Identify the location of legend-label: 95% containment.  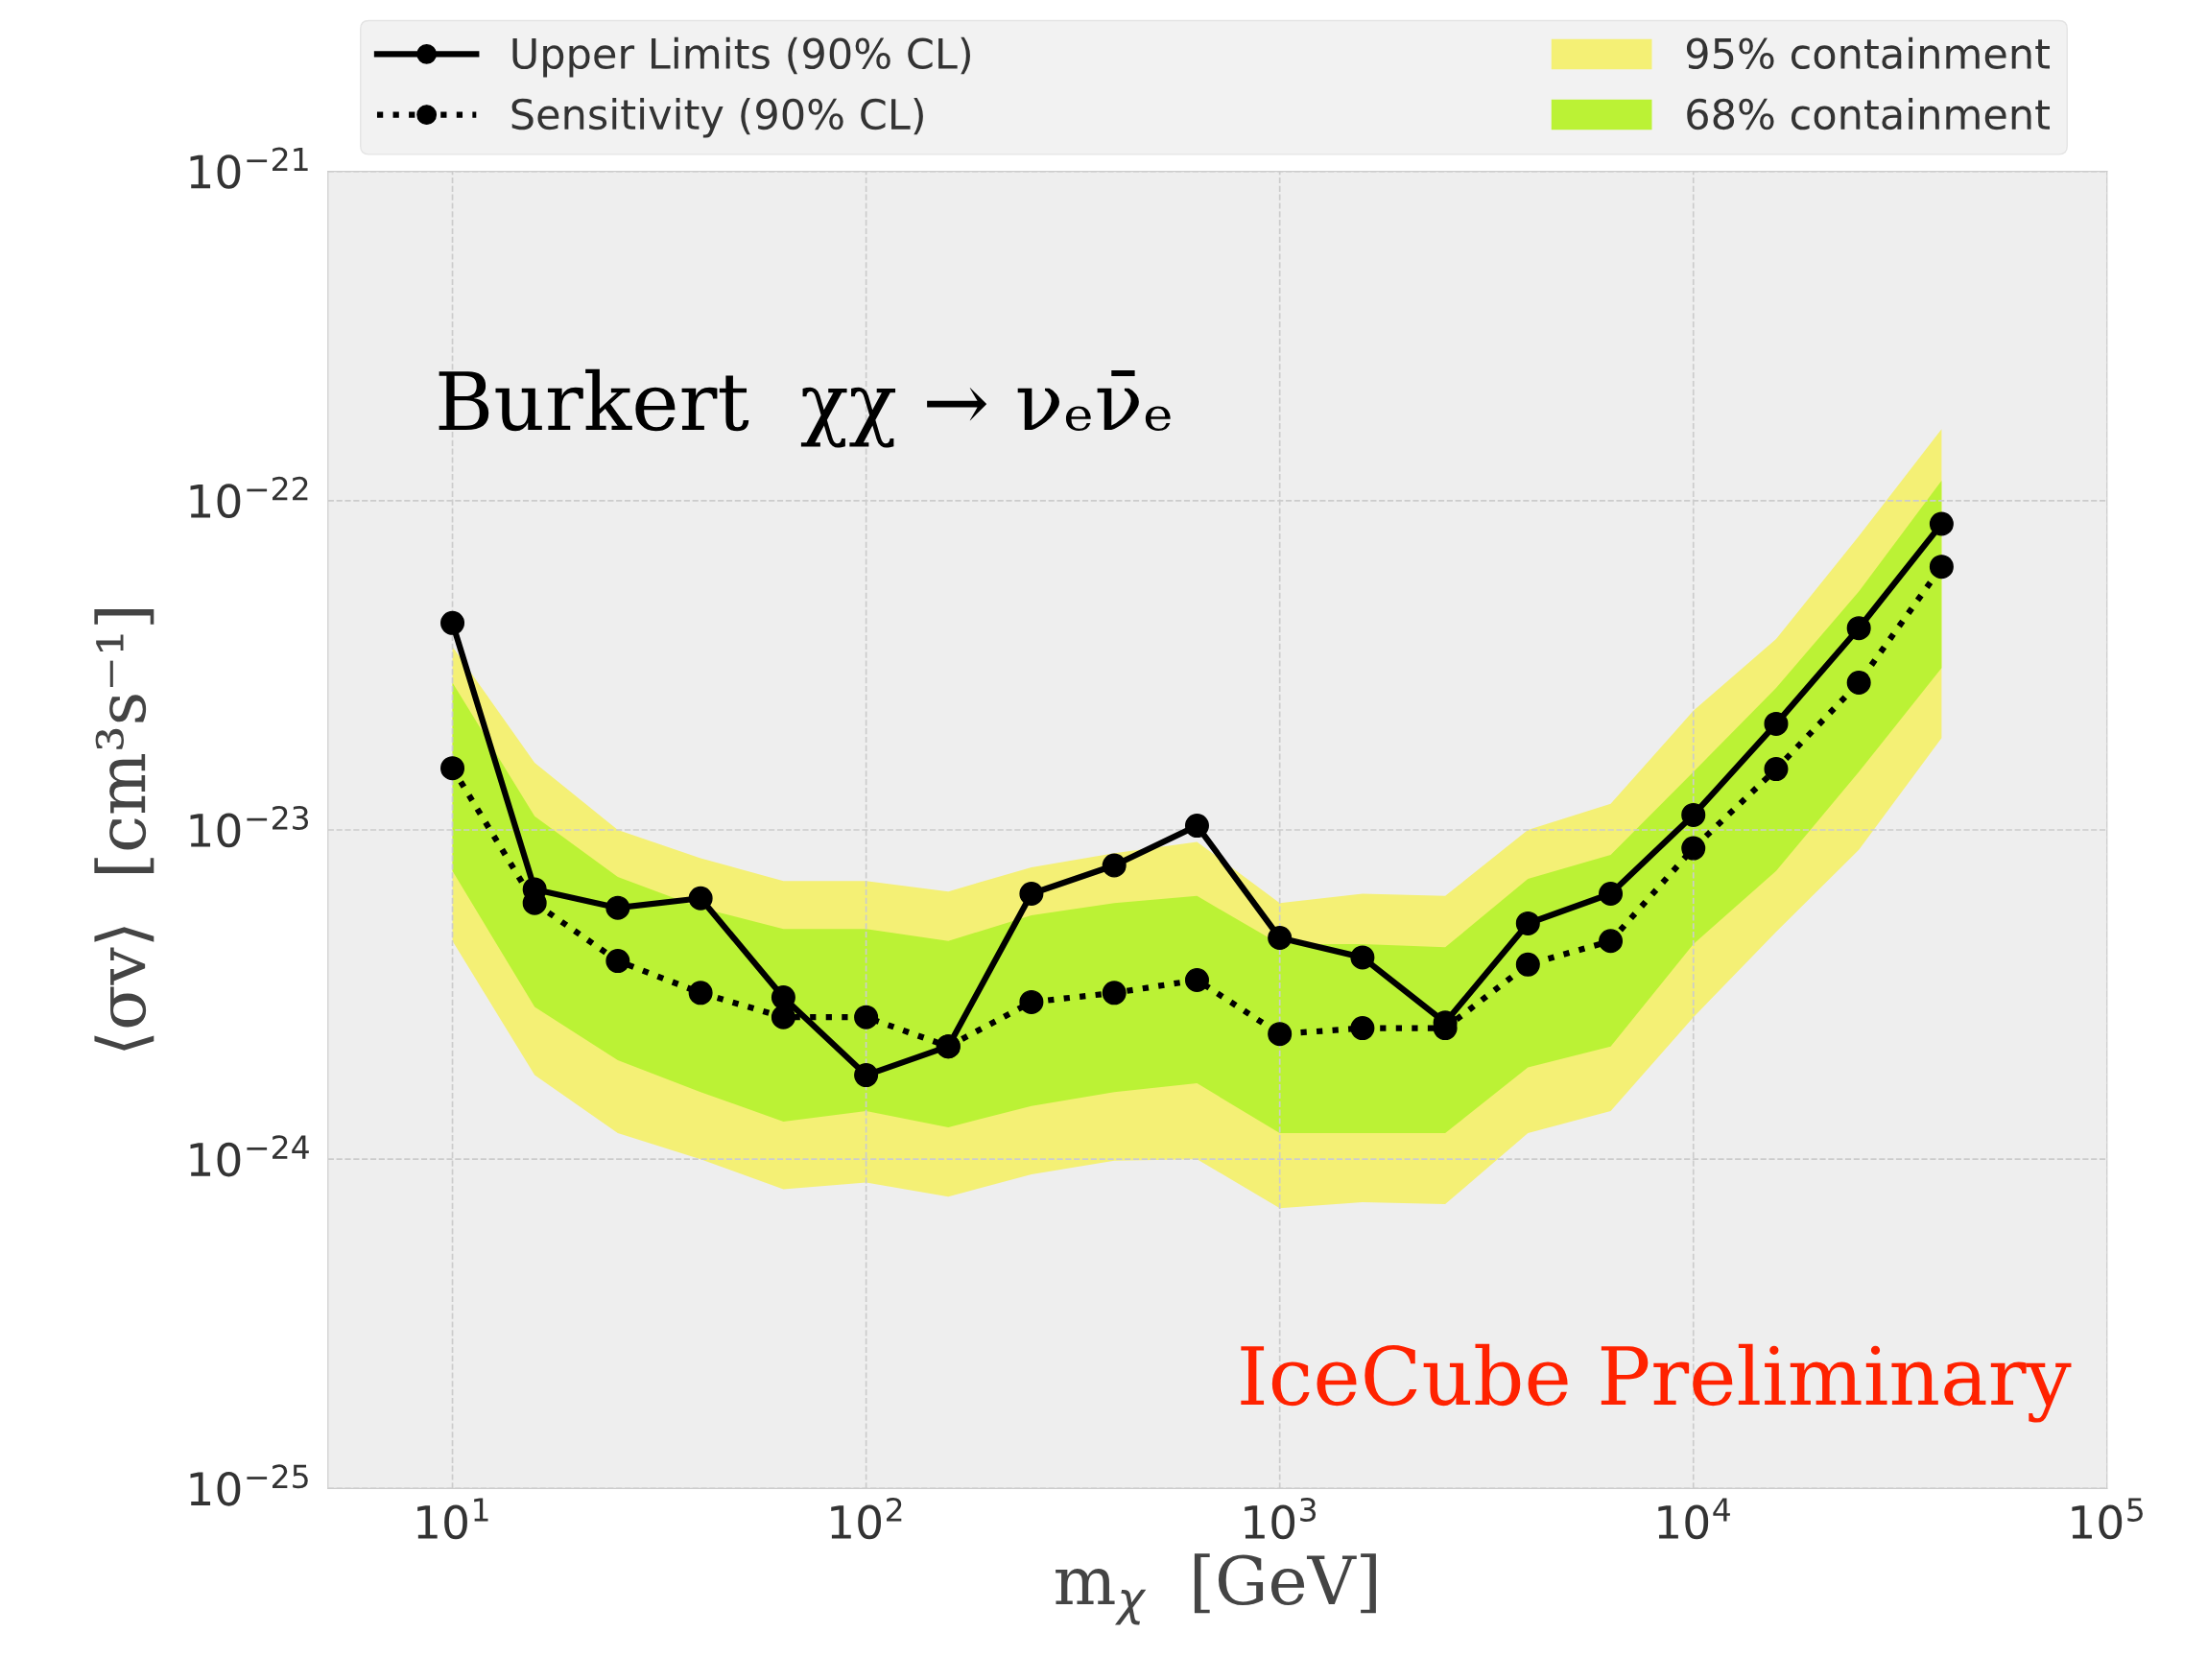
(1868, 53).